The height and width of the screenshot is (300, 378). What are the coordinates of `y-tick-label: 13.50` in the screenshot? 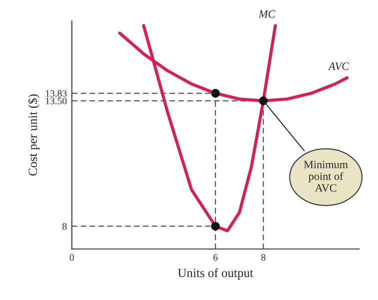 It's located at (56, 101).